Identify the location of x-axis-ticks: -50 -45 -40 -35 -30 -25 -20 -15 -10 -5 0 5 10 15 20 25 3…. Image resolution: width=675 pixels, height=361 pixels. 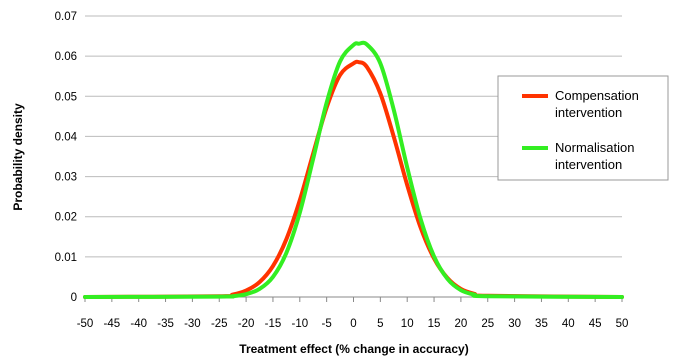
(353, 313).